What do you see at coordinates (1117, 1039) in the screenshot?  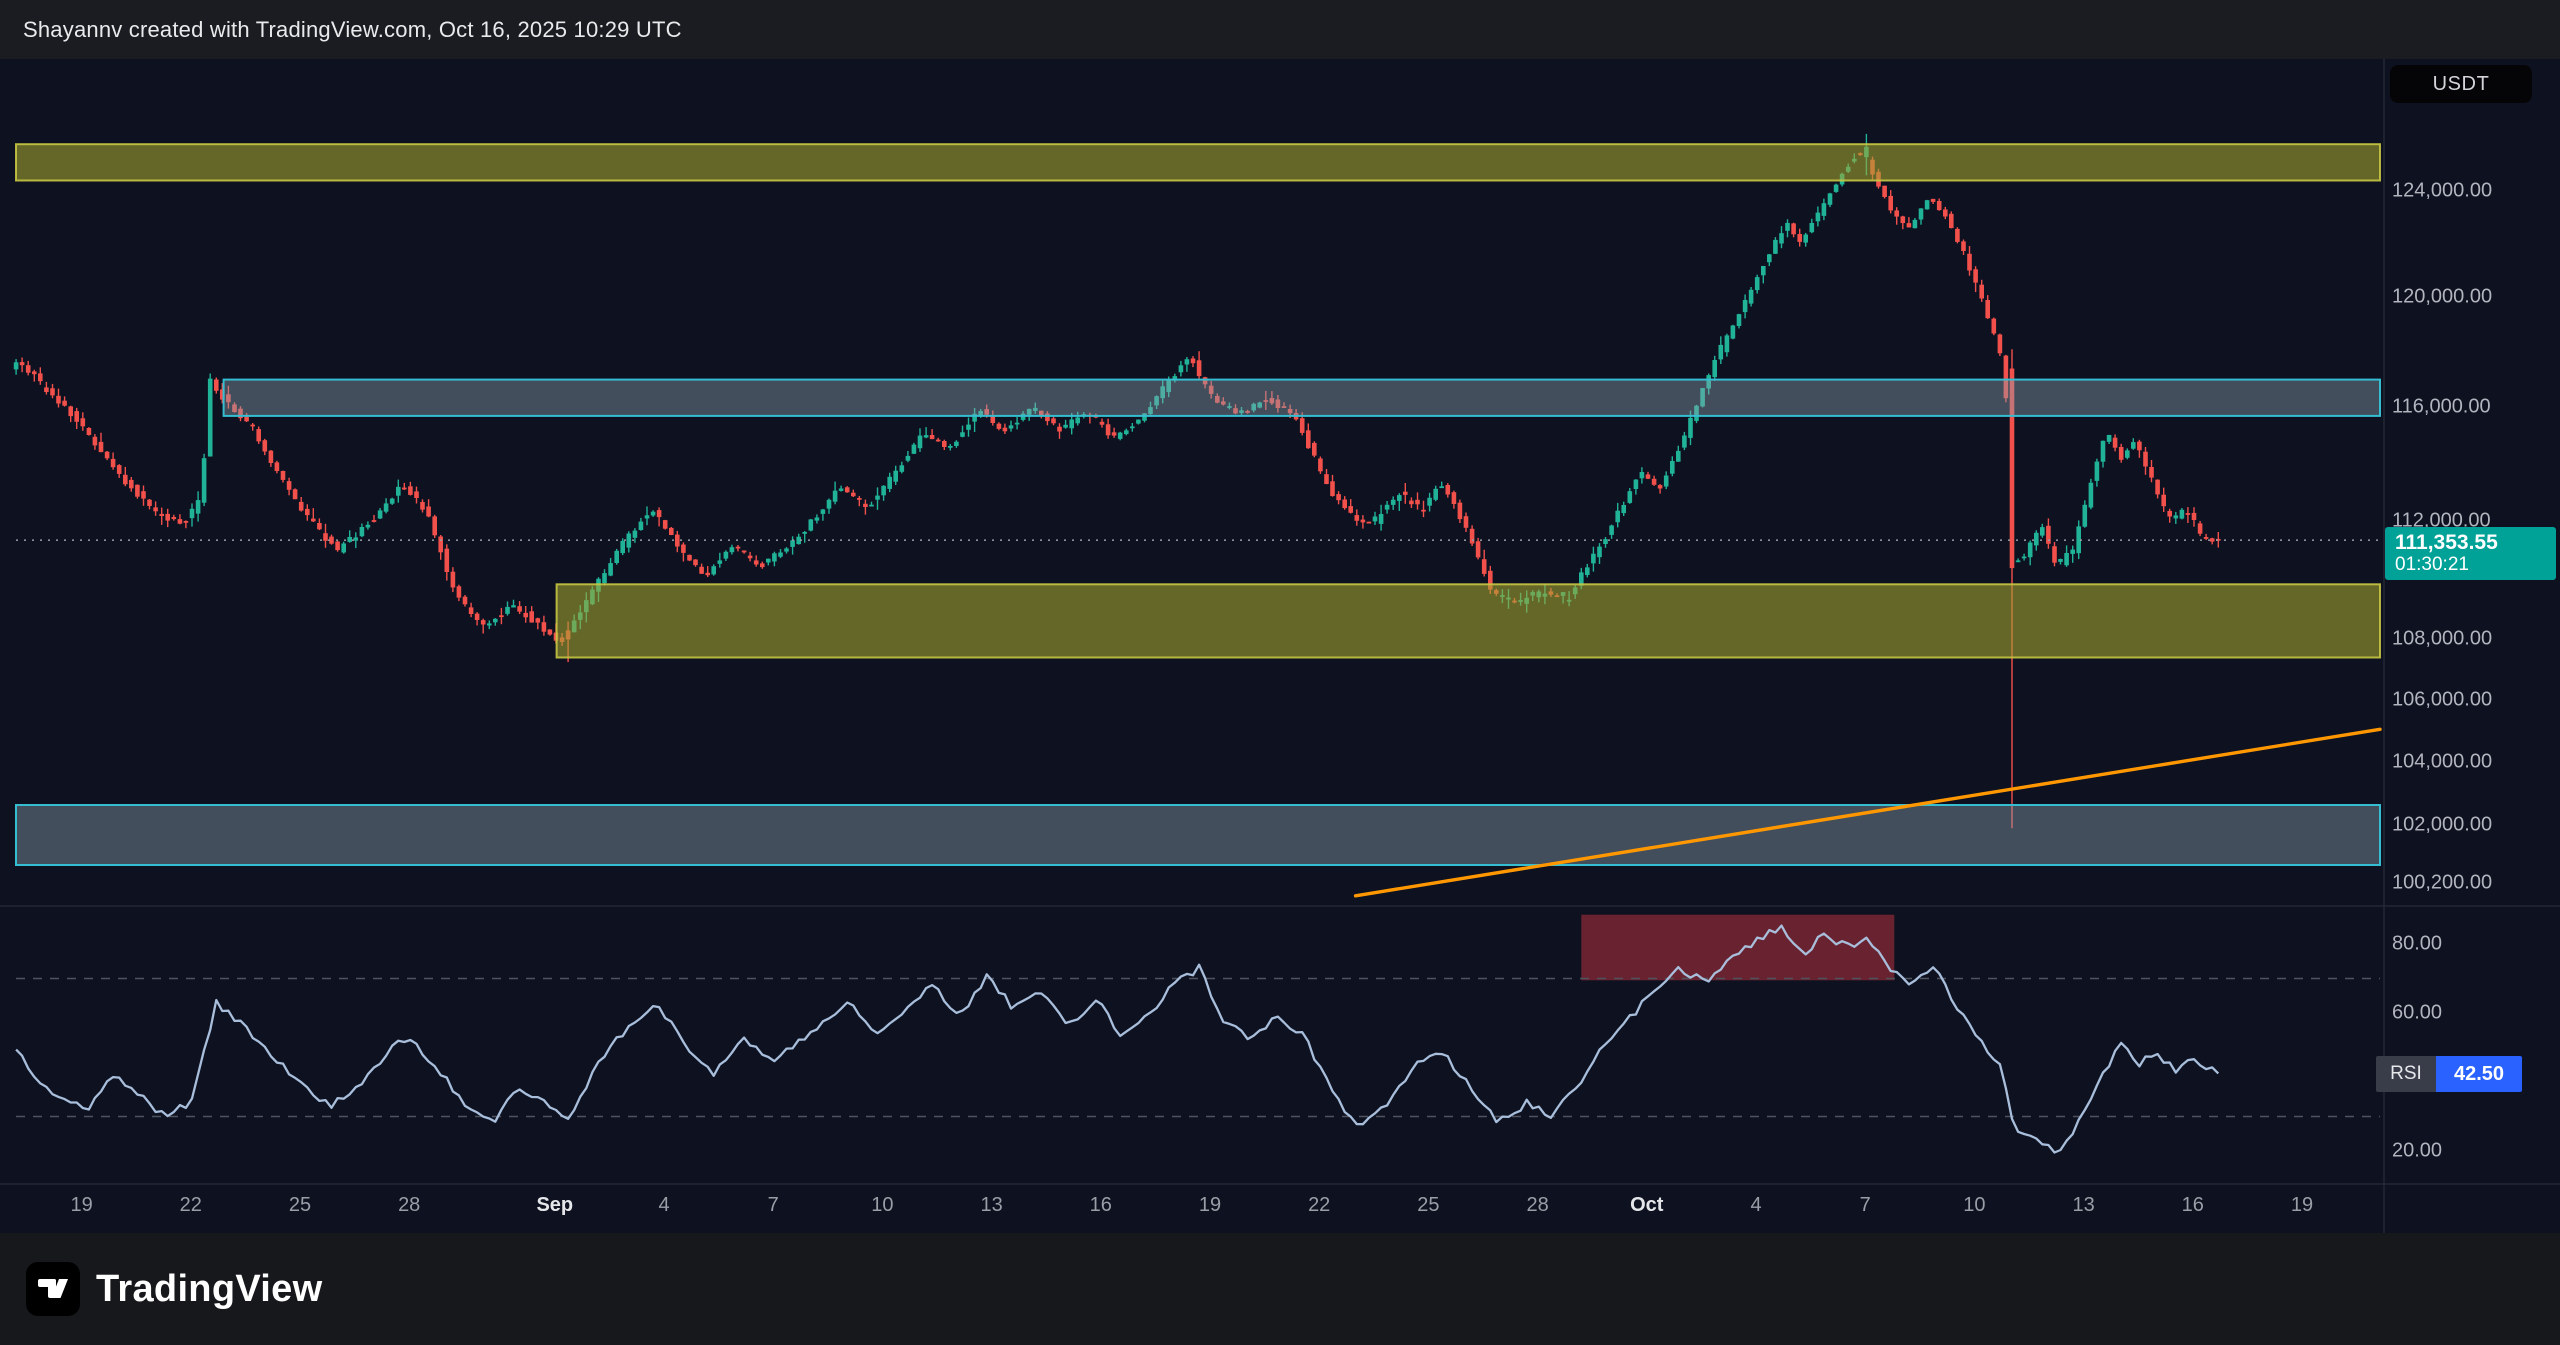 I see `rsi-line` at bounding box center [1117, 1039].